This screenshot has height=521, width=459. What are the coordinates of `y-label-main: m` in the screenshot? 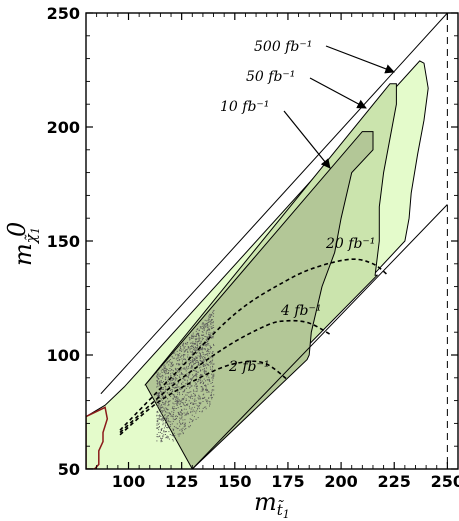 It's located at (23, 254).